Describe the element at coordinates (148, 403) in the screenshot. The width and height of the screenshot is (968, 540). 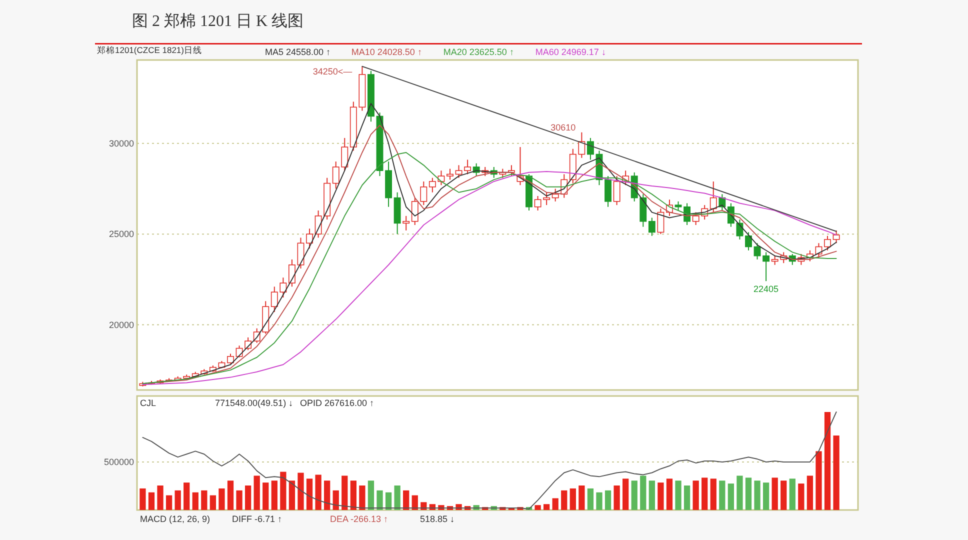
I see `text: CJL` at that location.